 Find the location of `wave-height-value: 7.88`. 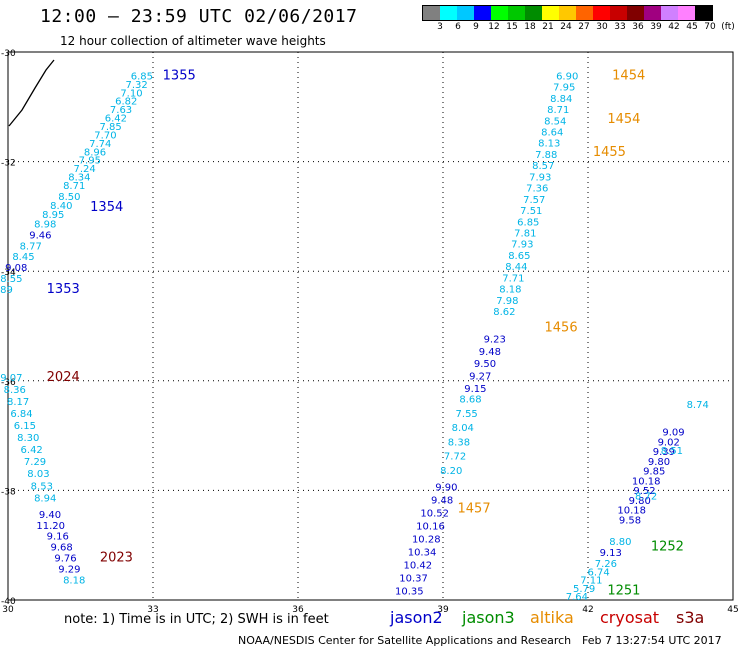

wave-height-value: 7.88 is located at coordinates (546, 155).